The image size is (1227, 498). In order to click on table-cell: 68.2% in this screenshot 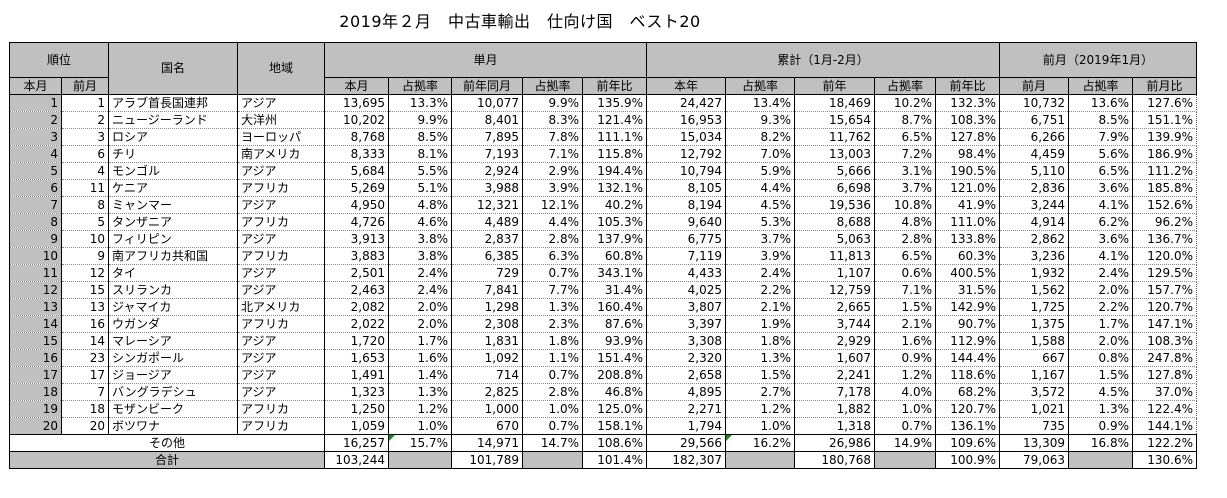, I will do `click(967, 392)`.